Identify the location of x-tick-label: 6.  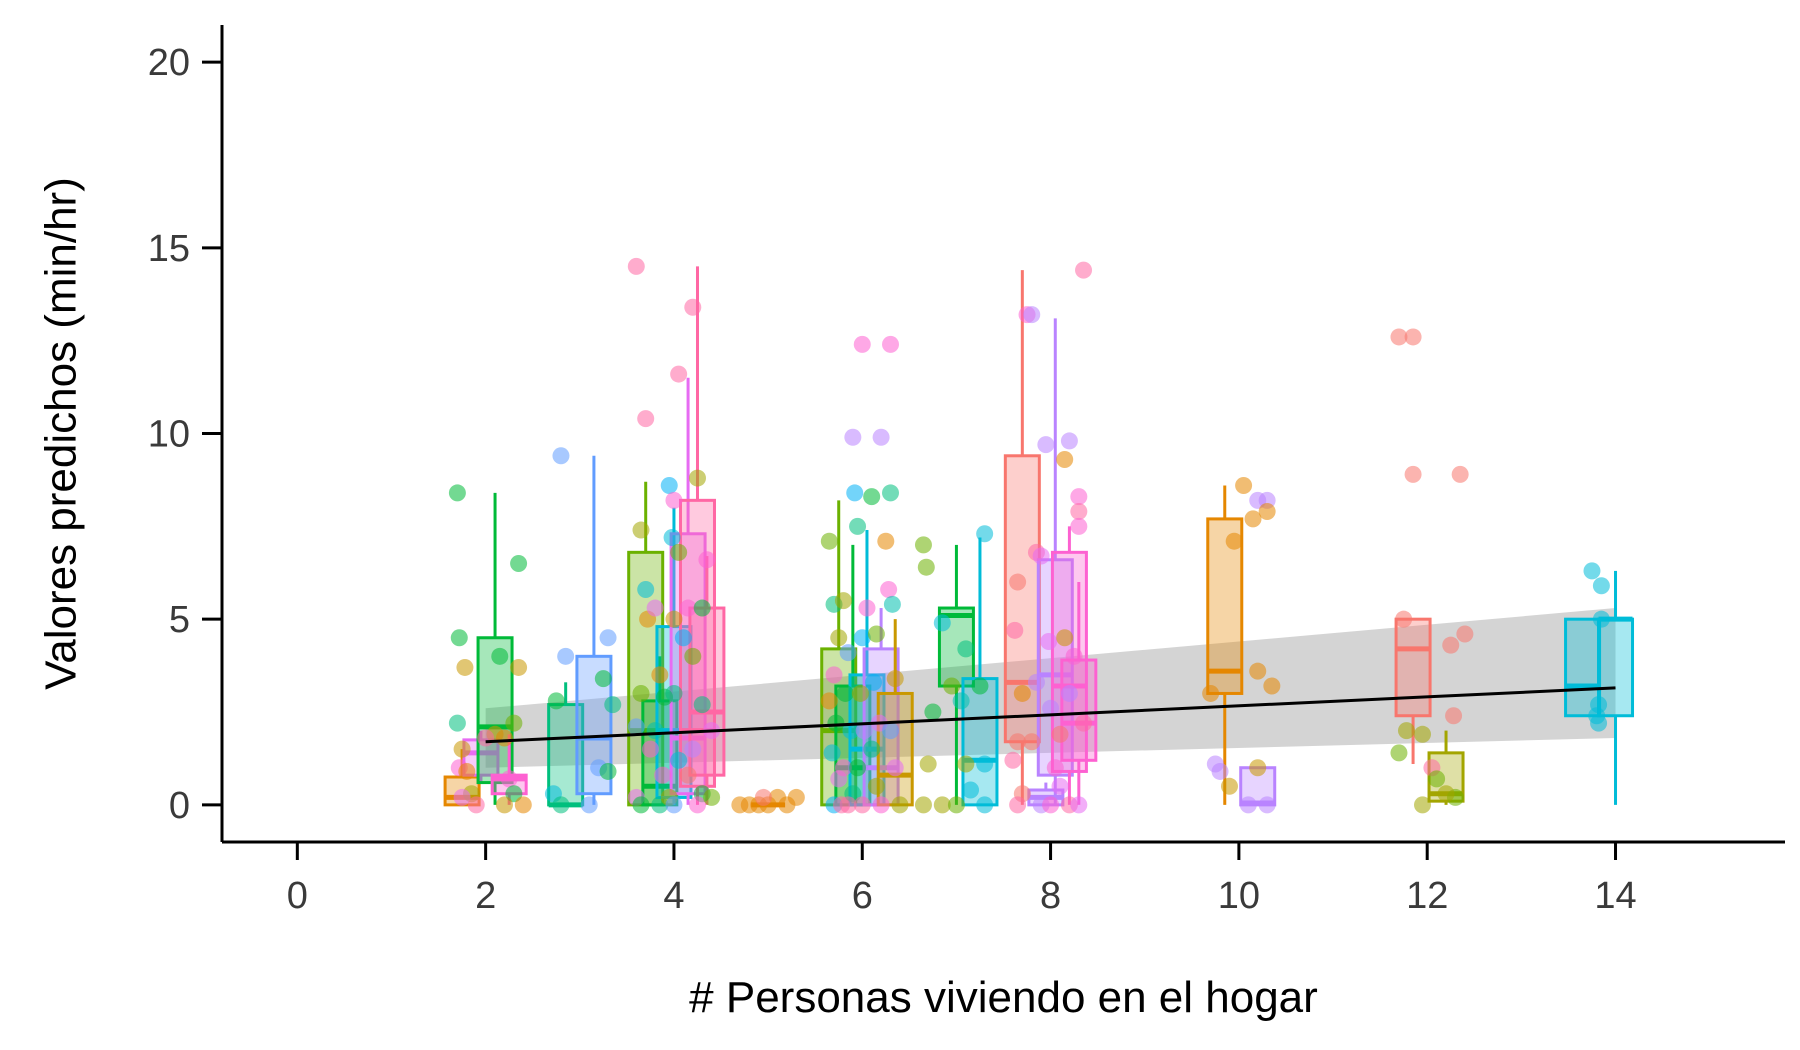
(862, 896).